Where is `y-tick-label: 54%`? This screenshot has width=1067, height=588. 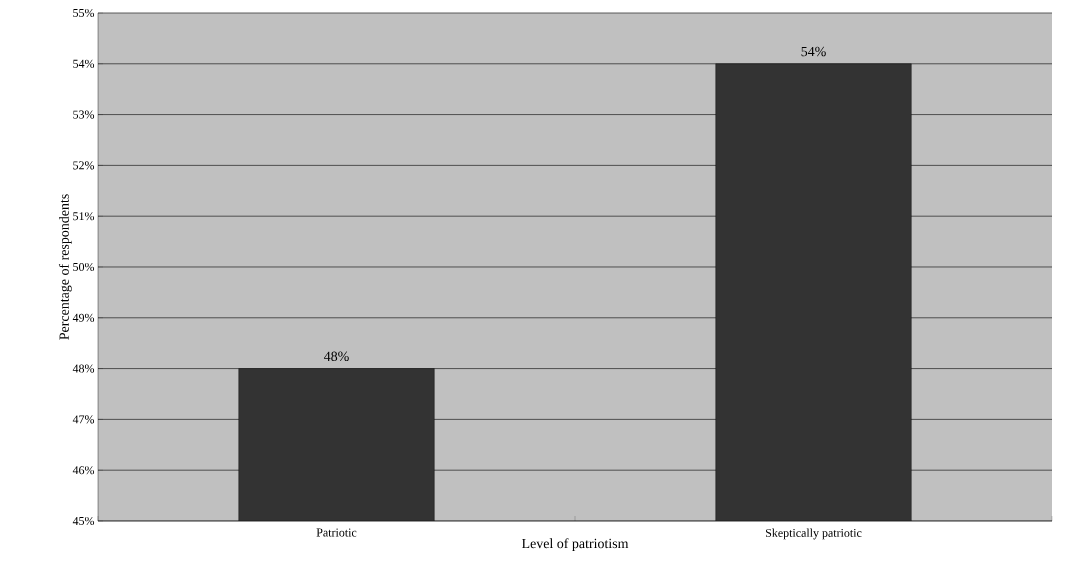 y-tick-label: 54% is located at coordinates (84, 63).